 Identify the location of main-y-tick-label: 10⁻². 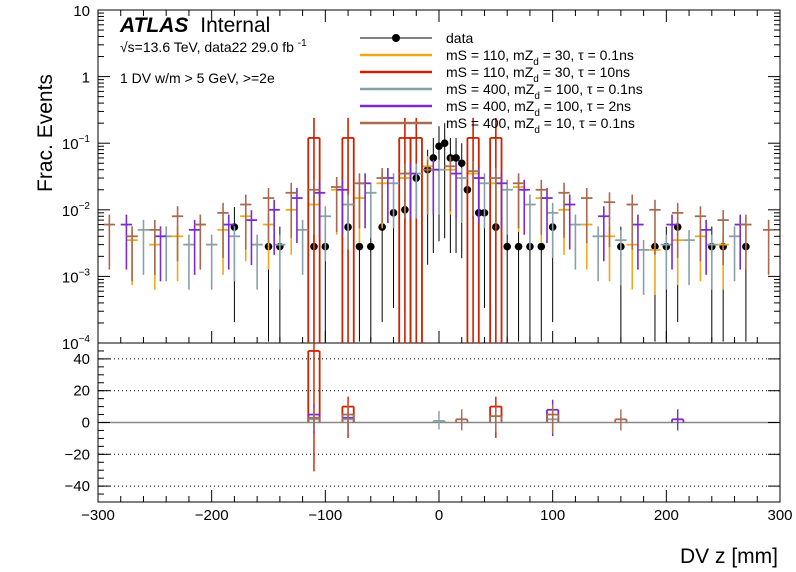
(76, 210).